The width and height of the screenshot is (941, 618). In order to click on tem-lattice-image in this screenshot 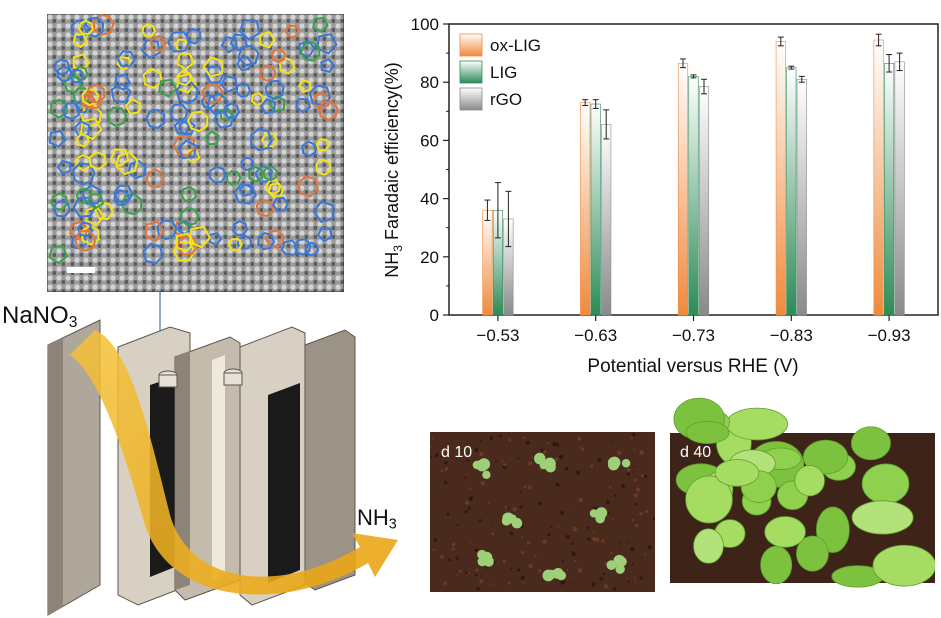, I will do `click(195, 153)`.